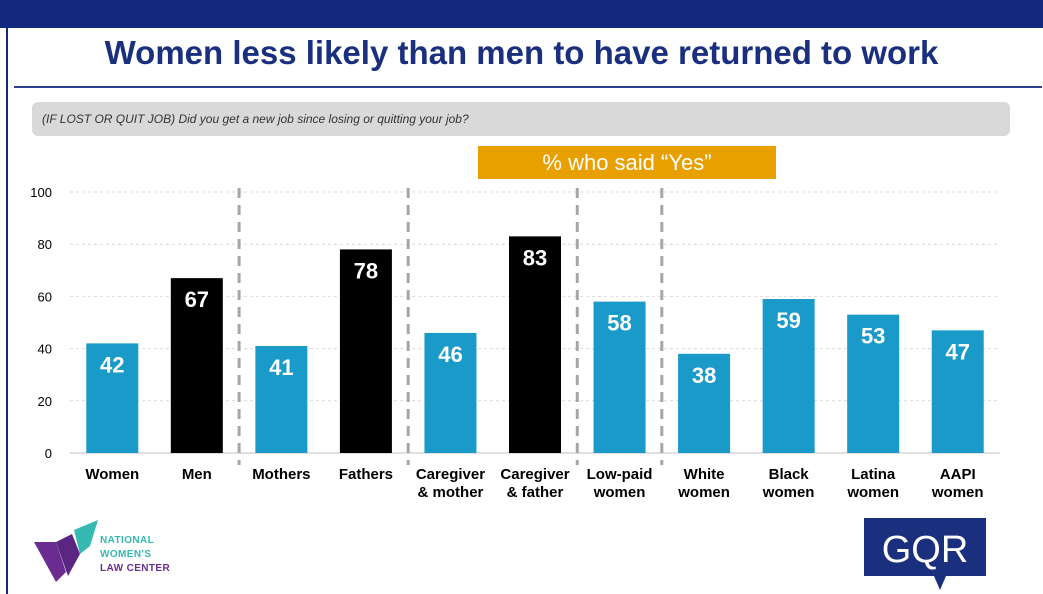 The width and height of the screenshot is (1043, 594). What do you see at coordinates (788, 320) in the screenshot?
I see `data-label: 59` at bounding box center [788, 320].